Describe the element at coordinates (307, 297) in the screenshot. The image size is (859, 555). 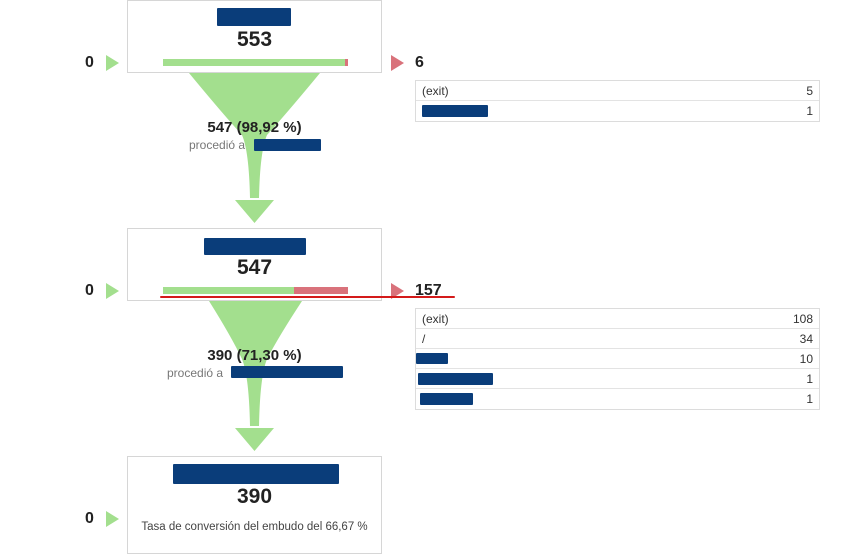
I see `red-underline-annotation` at that location.